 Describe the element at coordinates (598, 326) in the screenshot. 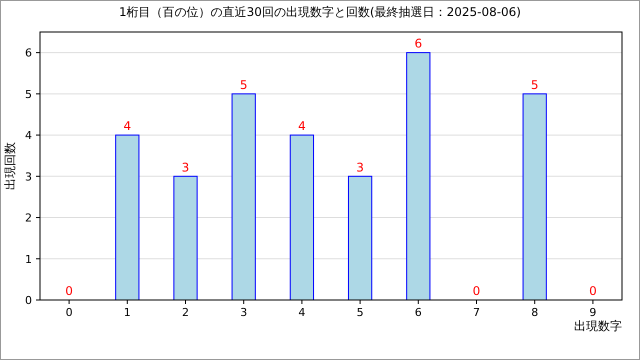

I see `x-axis-title: 出現数字` at that location.